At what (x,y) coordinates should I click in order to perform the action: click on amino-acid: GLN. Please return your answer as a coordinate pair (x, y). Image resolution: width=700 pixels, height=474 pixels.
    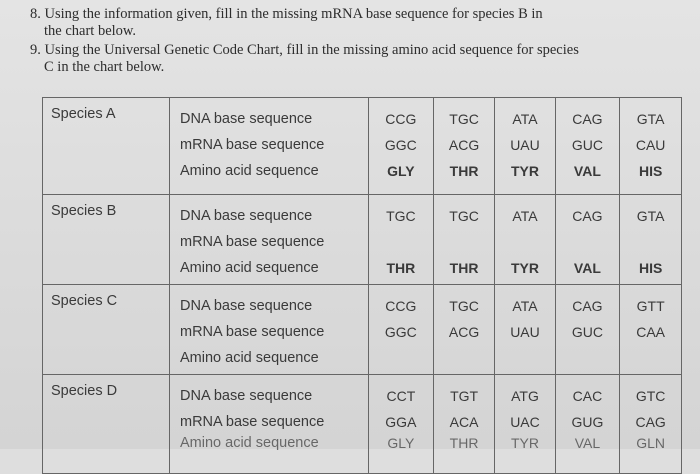
    Looking at the image, I should click on (651, 443).